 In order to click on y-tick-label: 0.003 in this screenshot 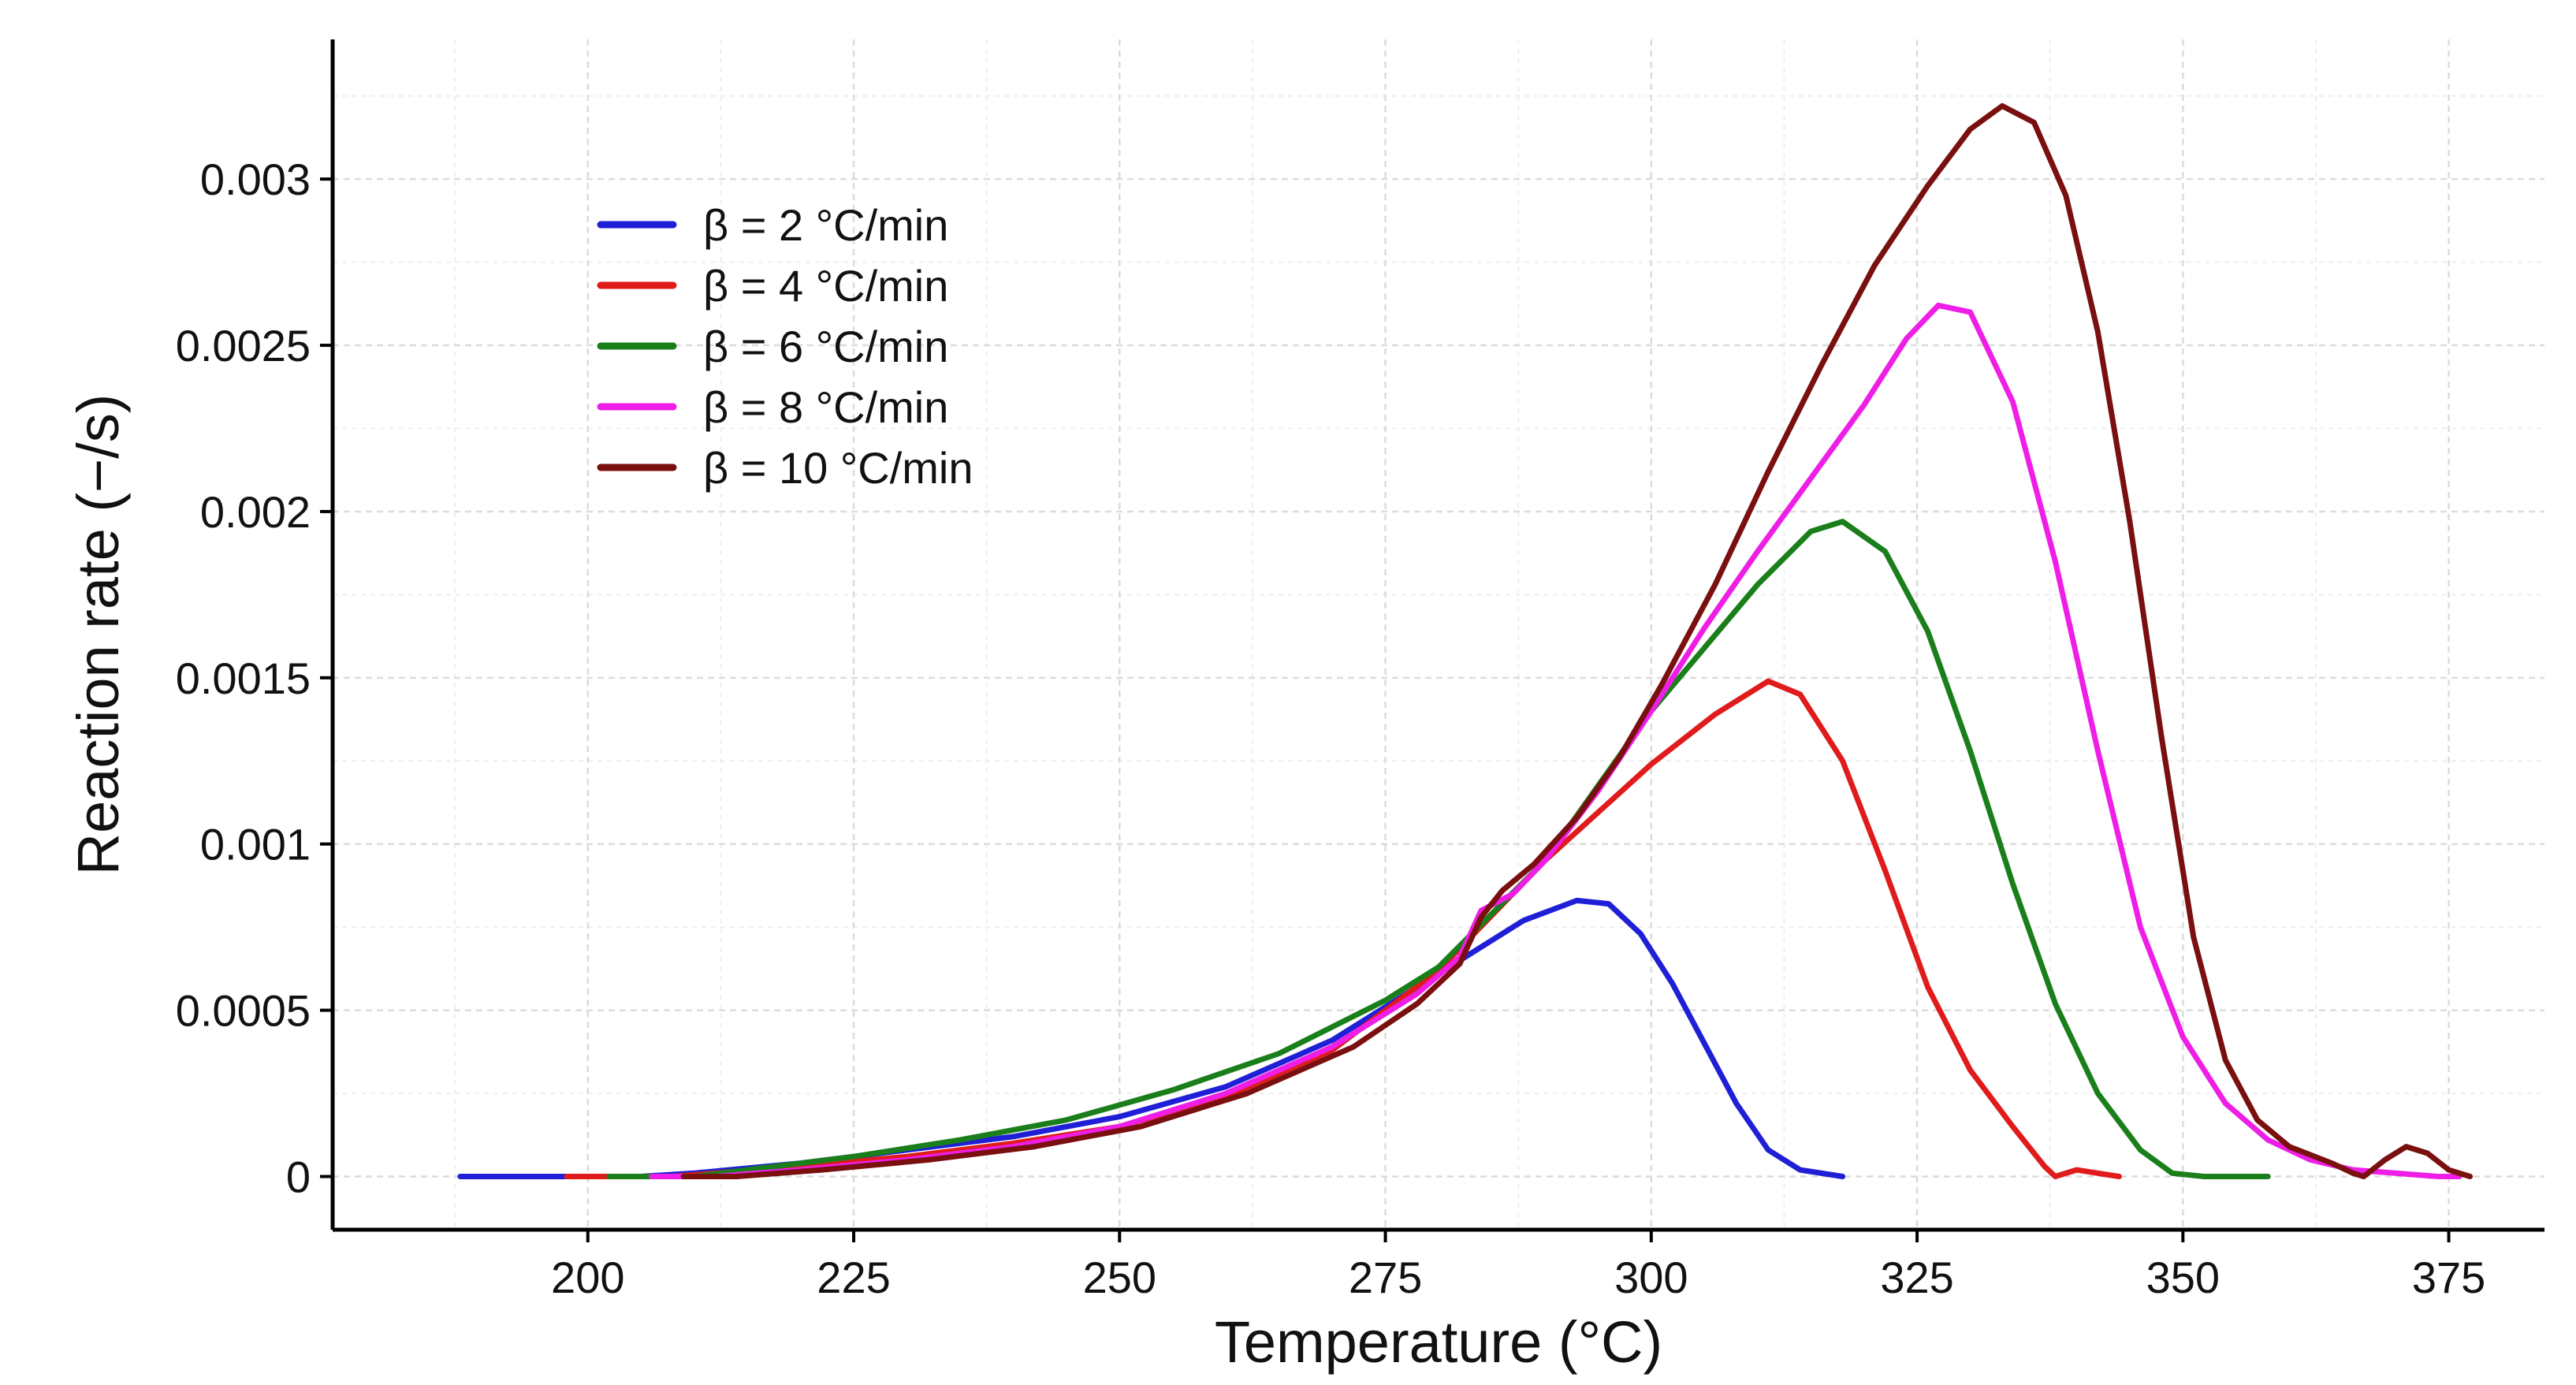, I will do `click(255, 179)`.